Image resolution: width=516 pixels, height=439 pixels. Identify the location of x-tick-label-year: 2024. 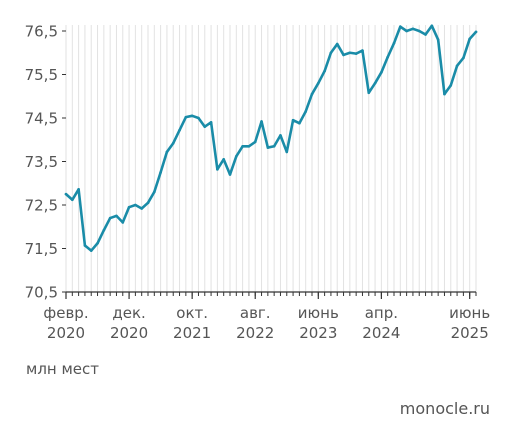
(381, 333).